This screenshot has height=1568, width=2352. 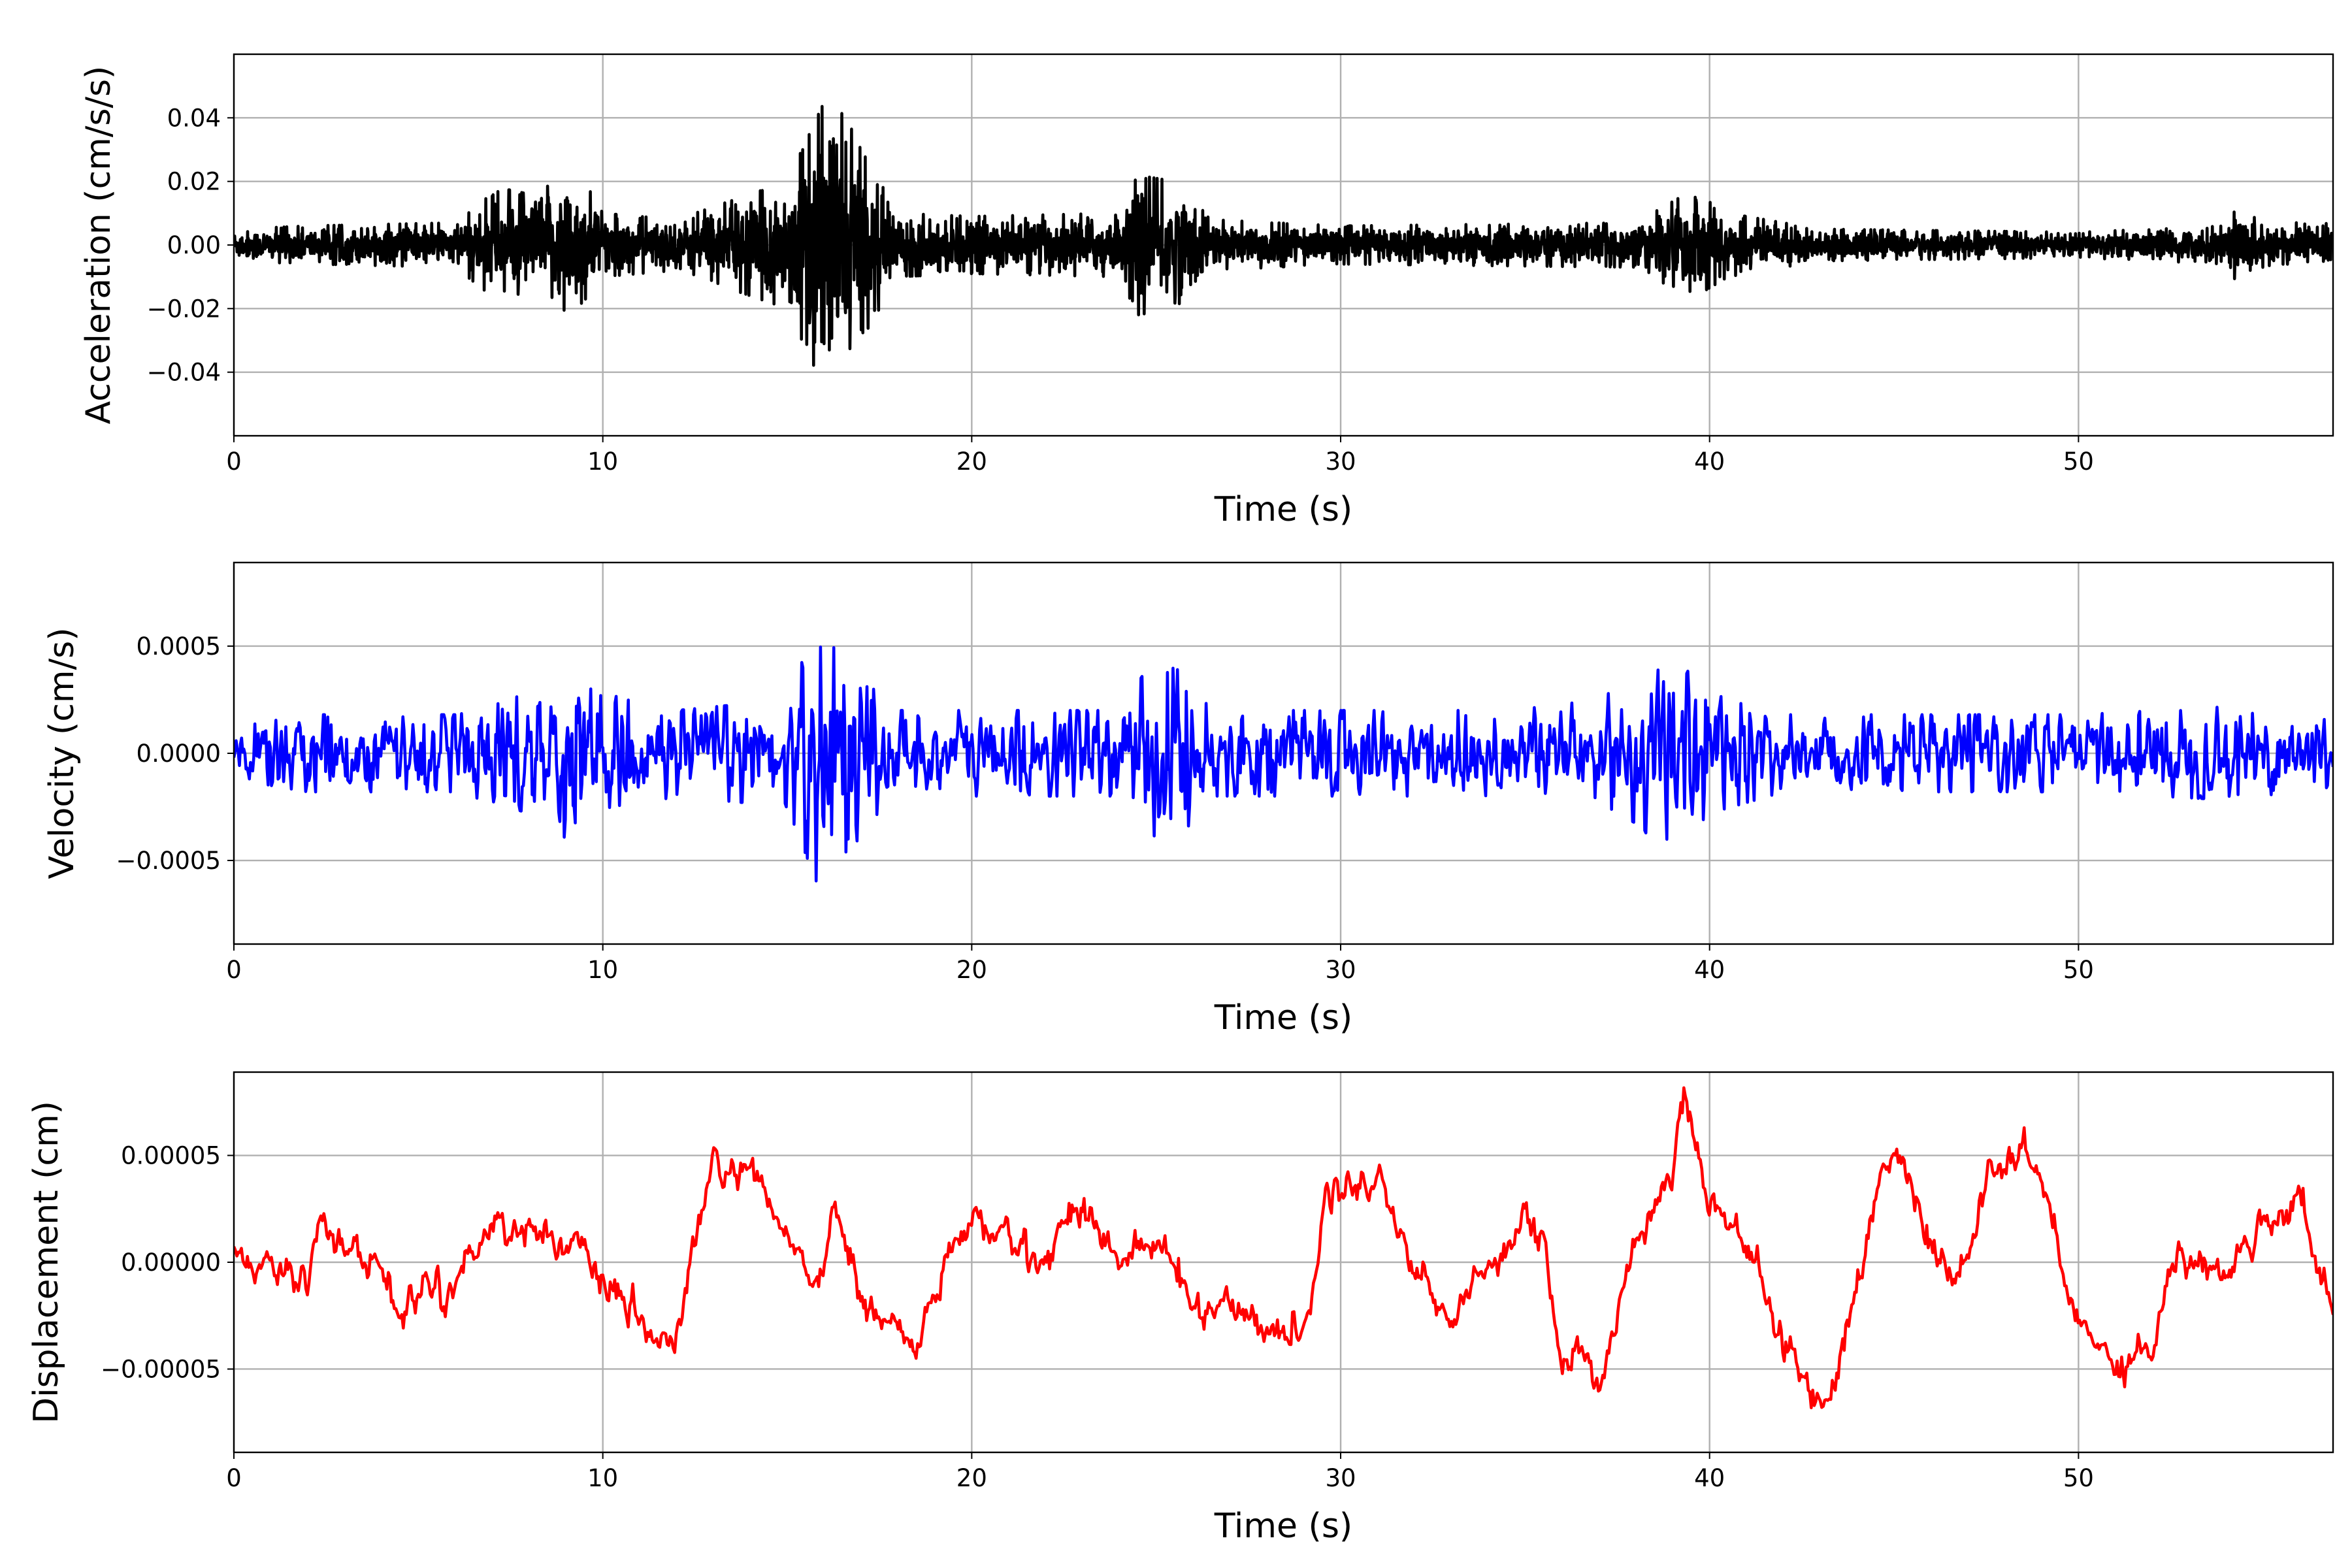 I want to click on y-tick-label: −0.02, so click(x=184, y=309).